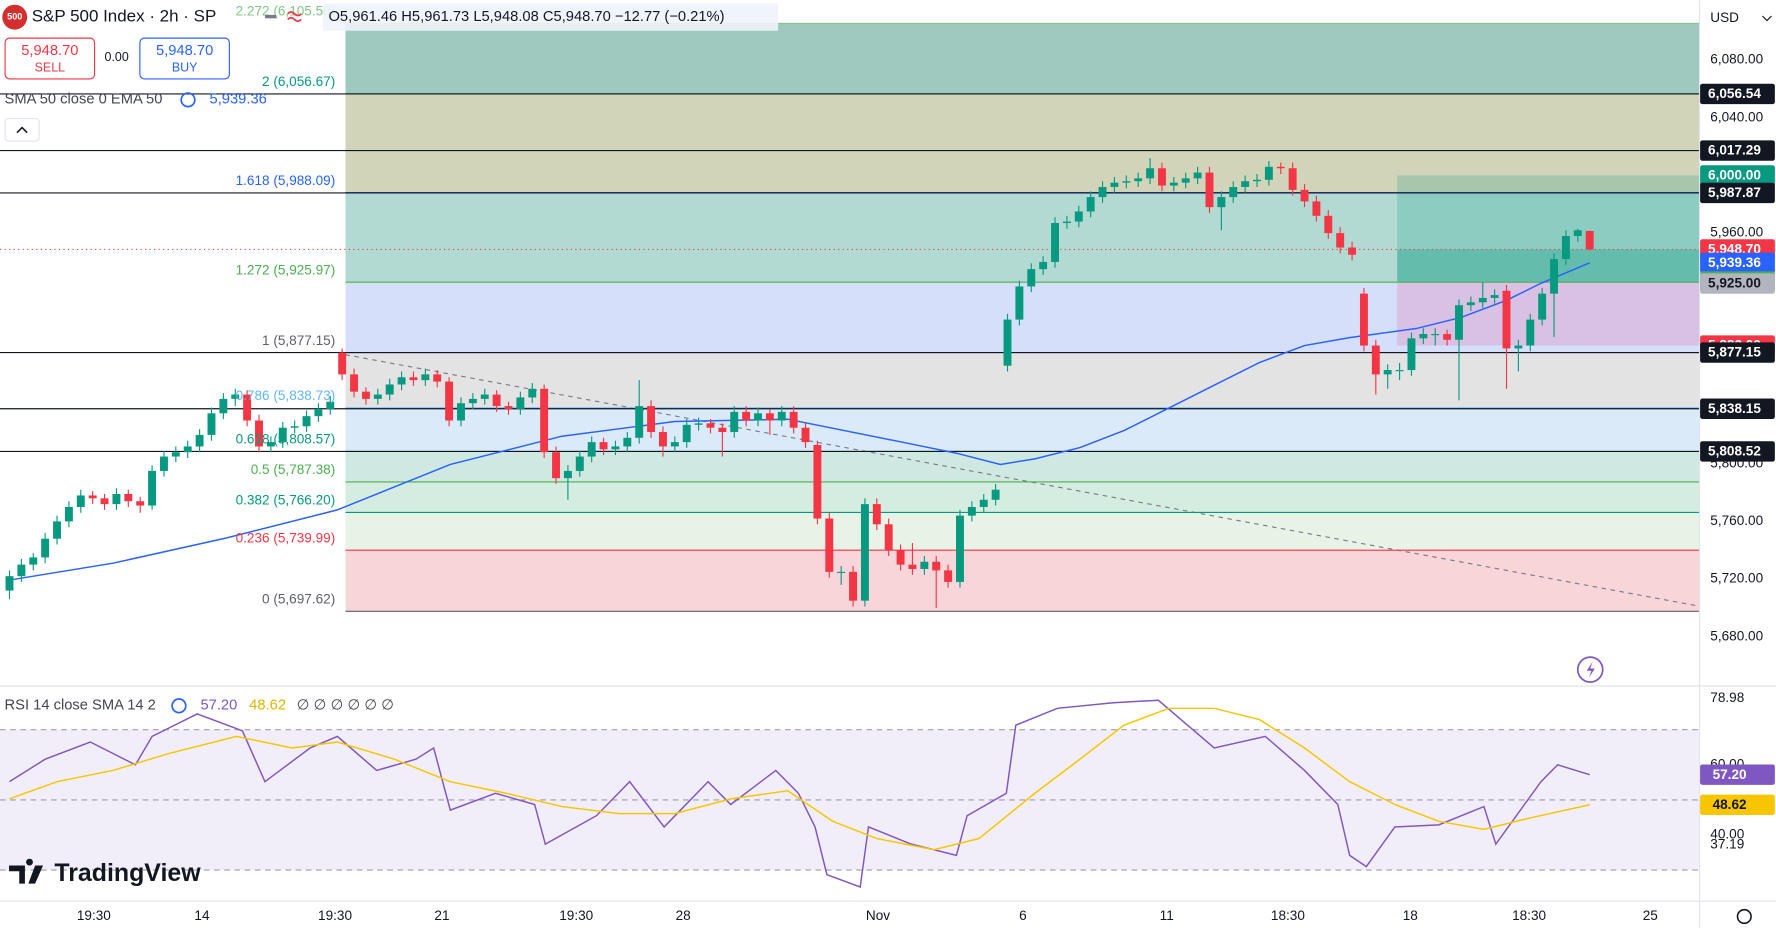 Image resolution: width=1776 pixels, height=928 pixels. I want to click on fib-label: 1.272 (5,925.97), so click(286, 269).